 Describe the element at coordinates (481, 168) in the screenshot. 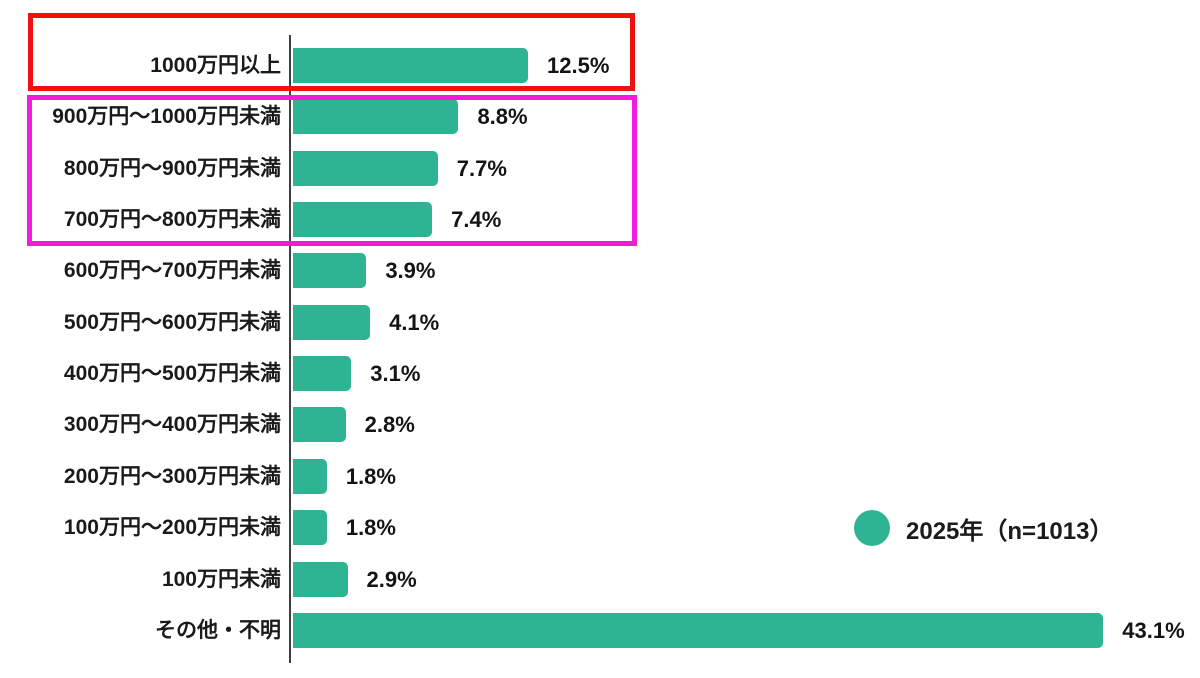

I see `value-label: 7.7%` at that location.